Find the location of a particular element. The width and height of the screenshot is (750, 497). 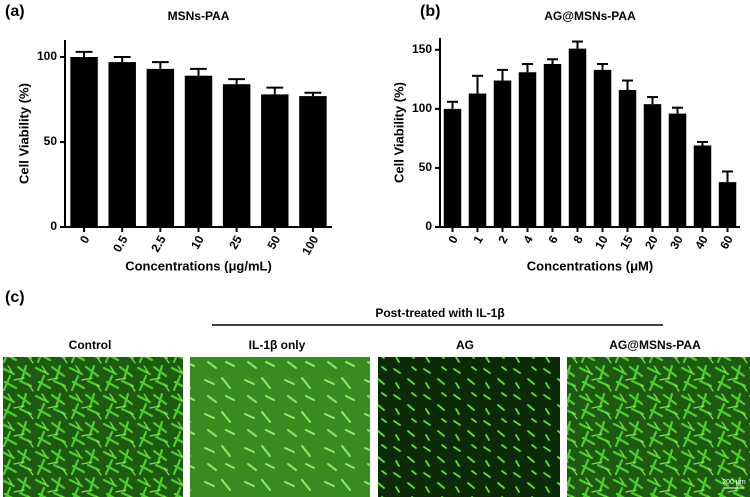

y-tick-label: 150 is located at coordinates (422, 49).